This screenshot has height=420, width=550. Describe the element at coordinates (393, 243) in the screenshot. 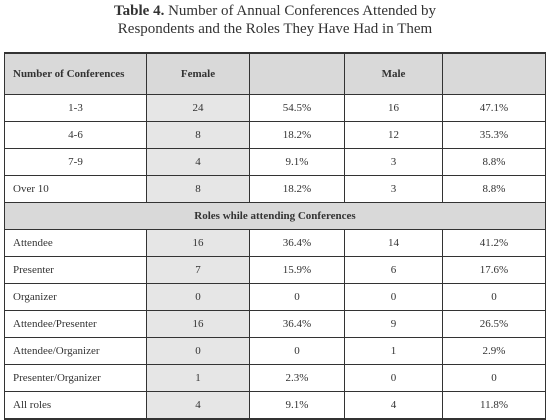

I see `male-count-cell: 14` at that location.